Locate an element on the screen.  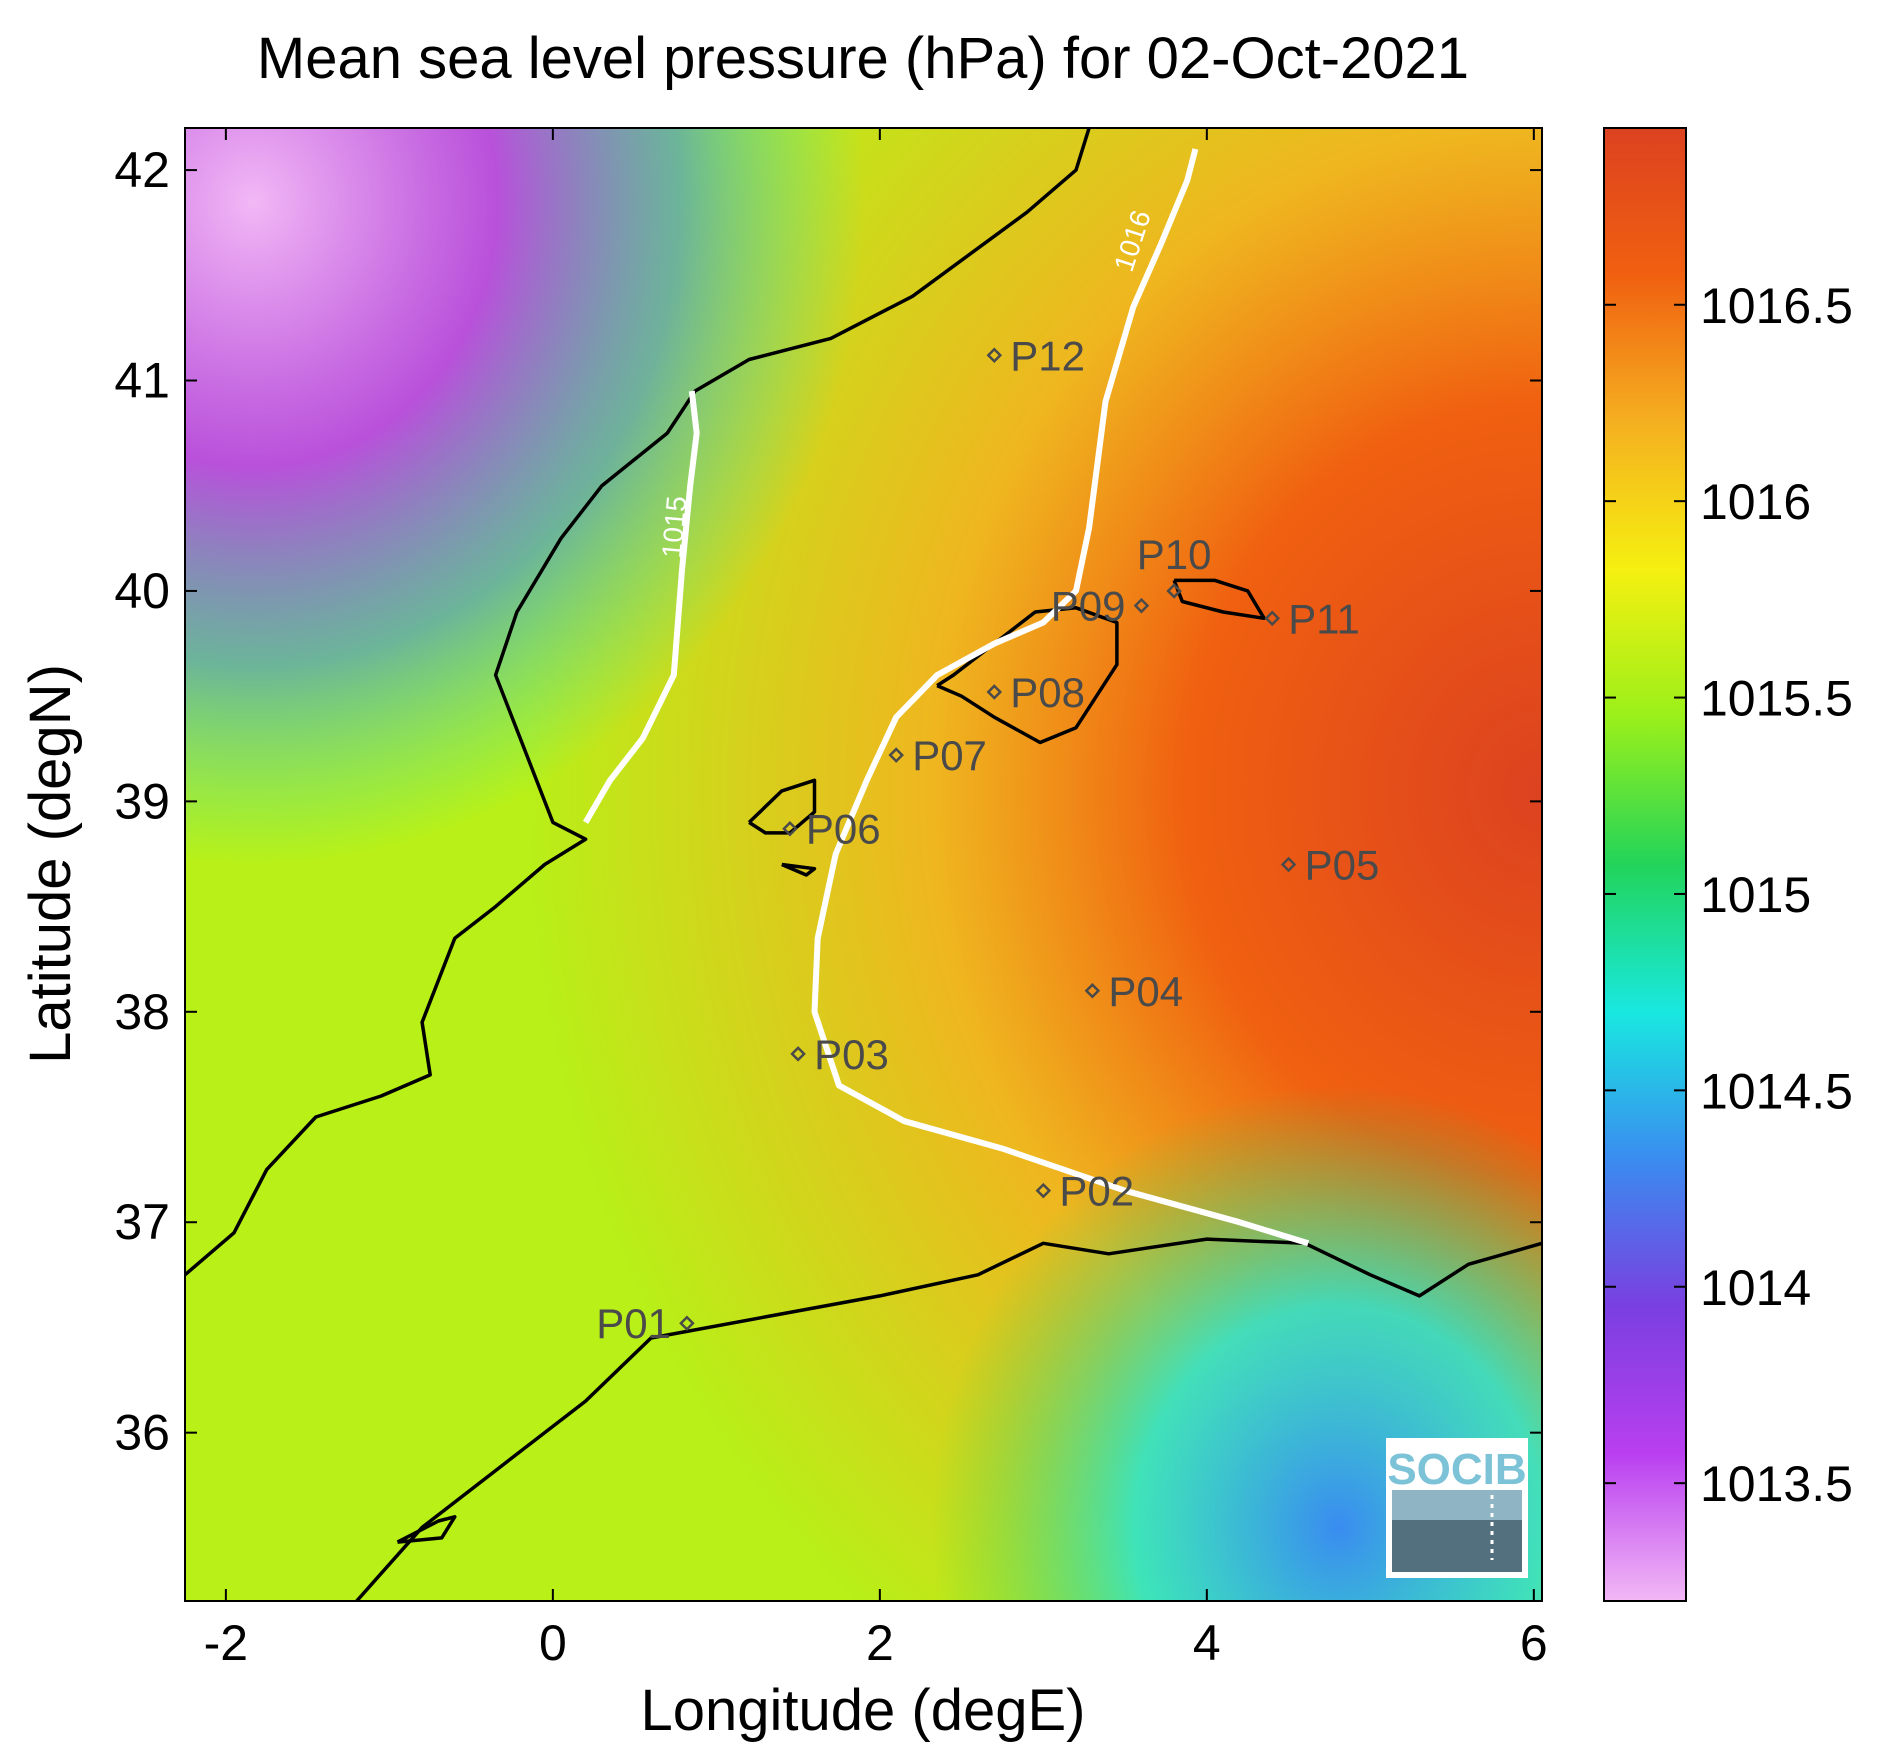
coastline-ibiza is located at coordinates (782, 806).